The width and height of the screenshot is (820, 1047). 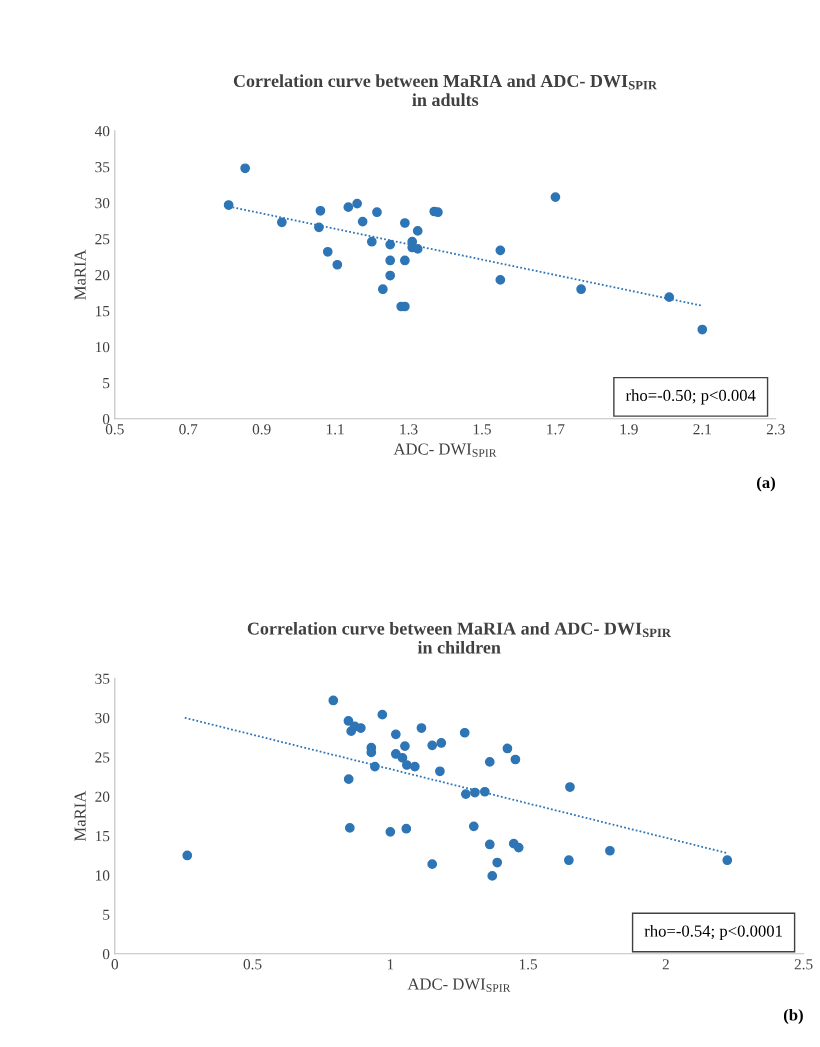 I want to click on y-tick-label: 40, so click(x=102, y=131).